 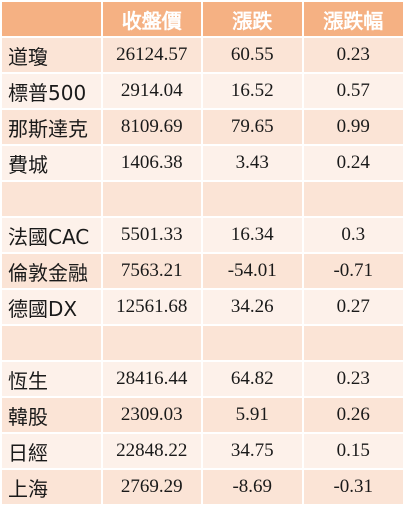 I want to click on table-row: 恆生 28416.44 64.82 0.23, so click(x=203, y=379).